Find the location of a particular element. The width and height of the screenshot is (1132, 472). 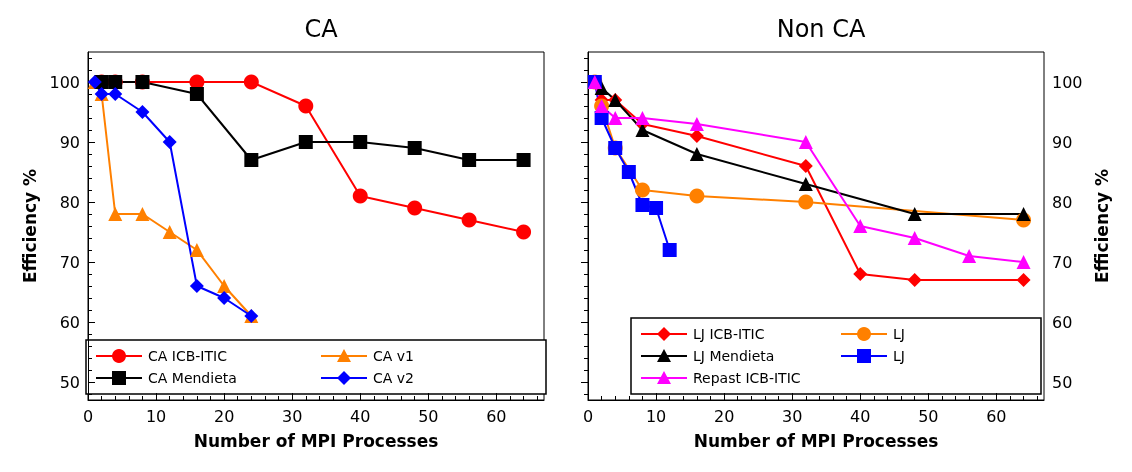

chart-title: CA is located at coordinates (321, 29).